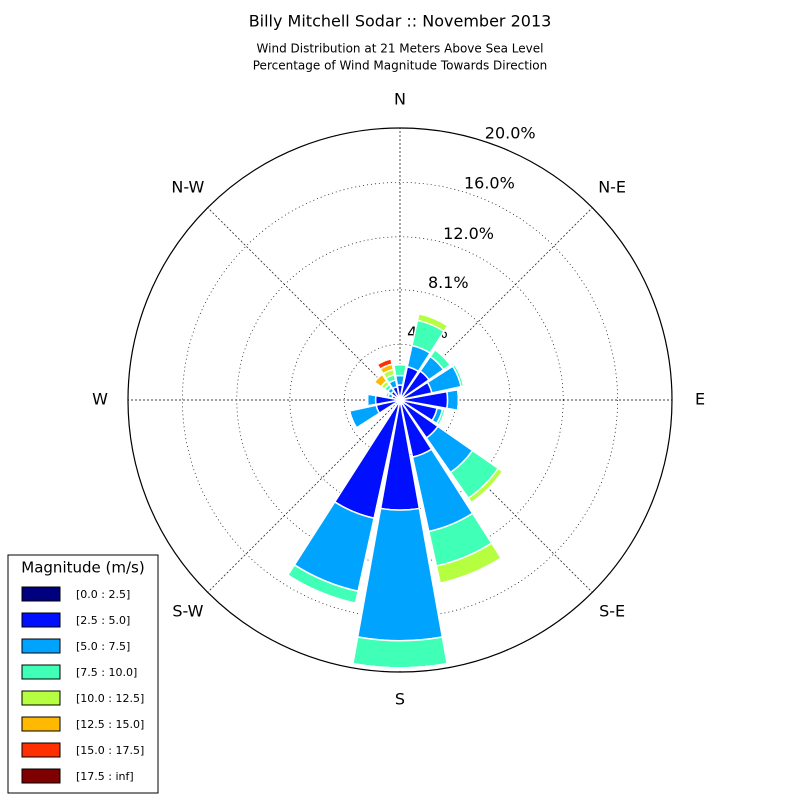 The height and width of the screenshot is (800, 800). Describe the element at coordinates (187, 611) in the screenshot. I see `direction-label: S-W` at that location.